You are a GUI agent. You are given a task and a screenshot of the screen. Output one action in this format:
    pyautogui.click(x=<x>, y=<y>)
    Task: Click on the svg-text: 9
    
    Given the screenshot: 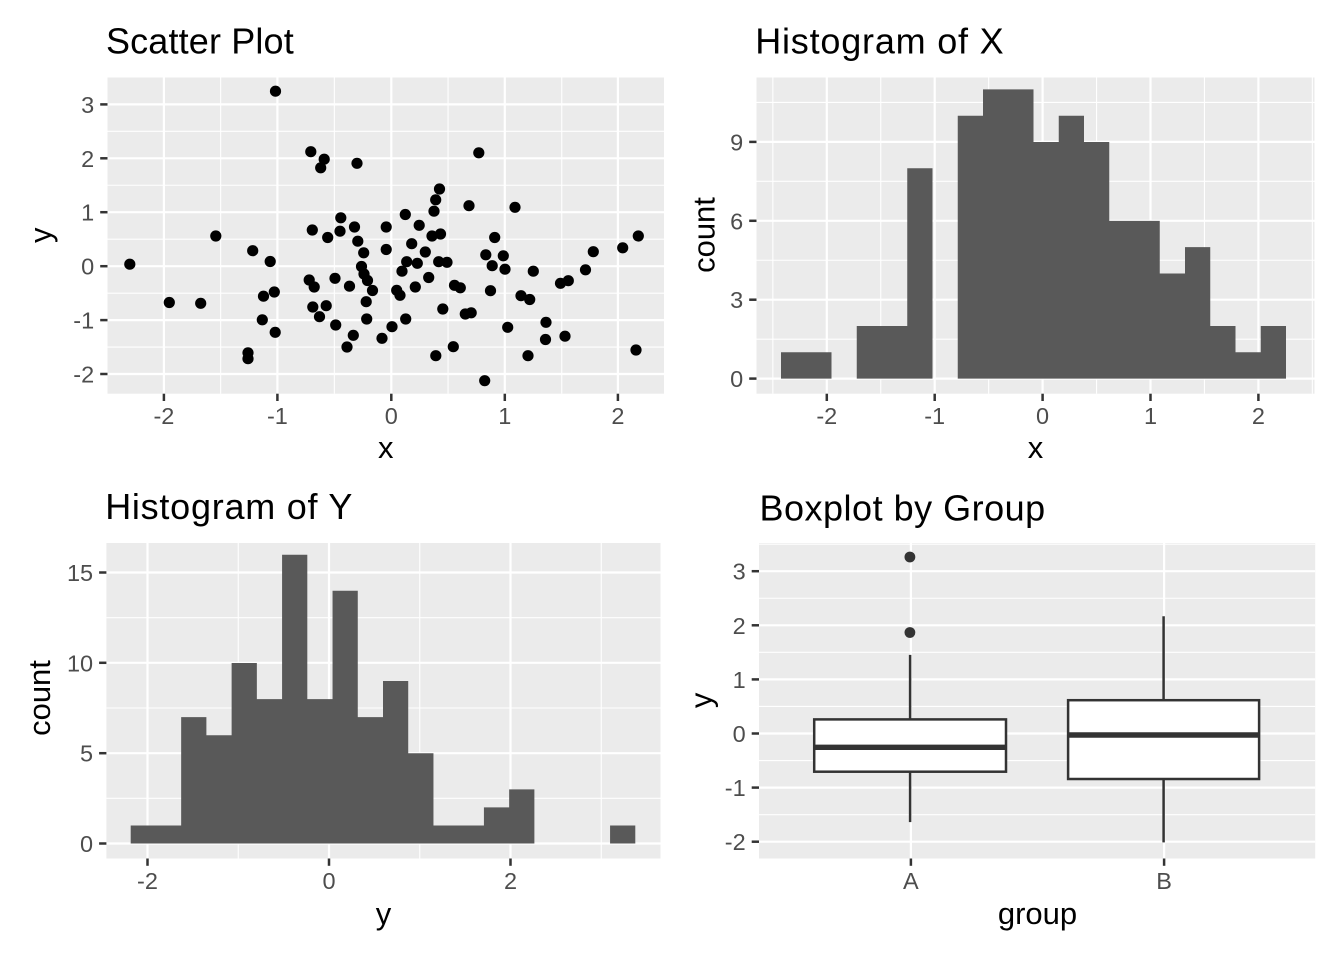 What is the action you would take?
    pyautogui.click(x=736, y=142)
    